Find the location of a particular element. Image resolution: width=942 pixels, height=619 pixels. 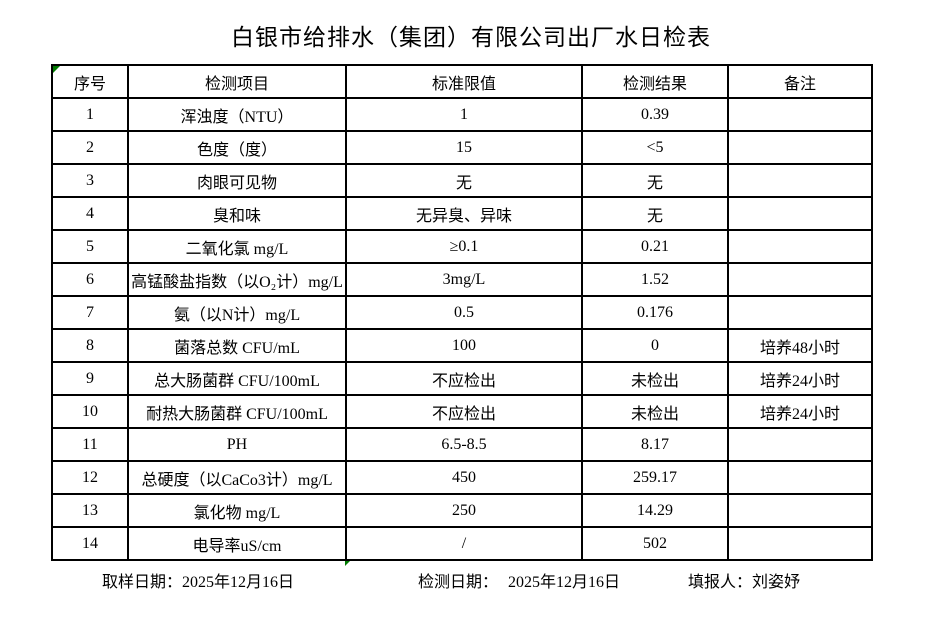

item-cell: 肉眼可见物 is located at coordinates (237, 180).